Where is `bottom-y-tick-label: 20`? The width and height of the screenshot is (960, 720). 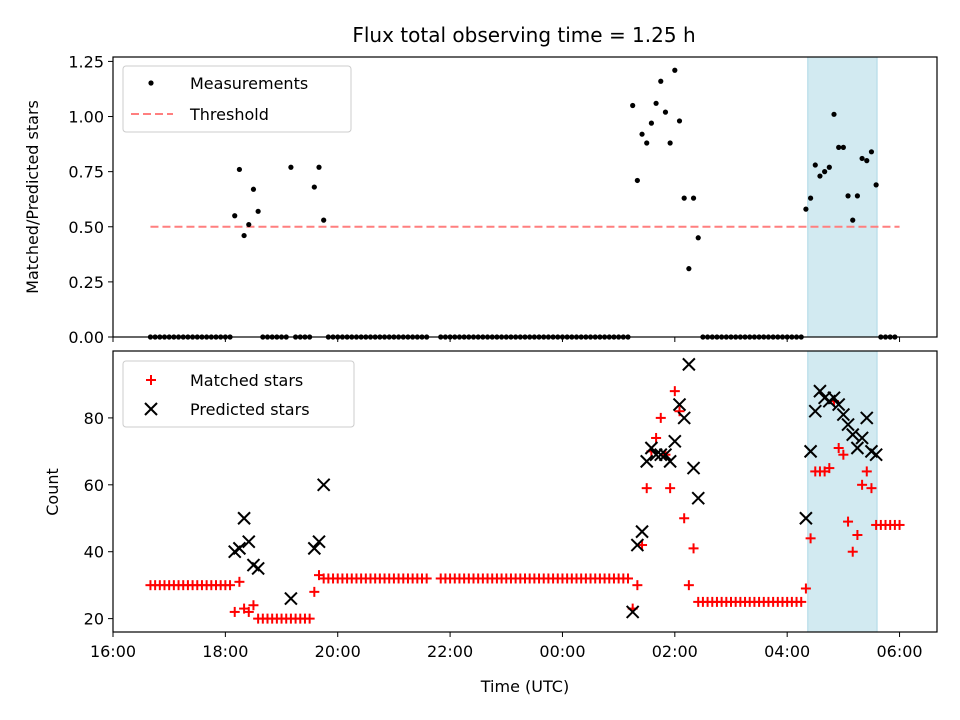
bottom-y-tick-label: 20 is located at coordinates (94, 619).